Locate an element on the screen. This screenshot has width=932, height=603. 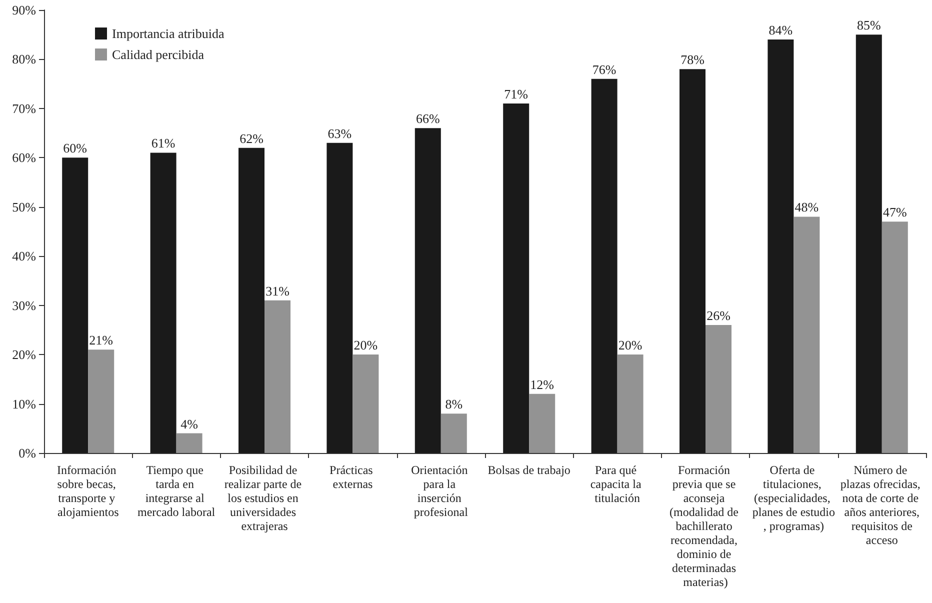
data-label: 66% is located at coordinates (428, 118).